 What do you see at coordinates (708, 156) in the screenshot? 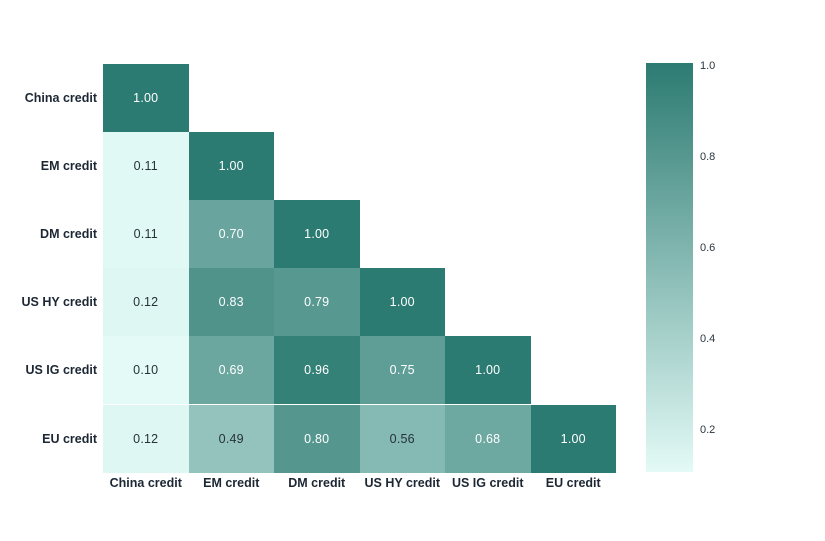
I see `colorbar-tick-label: 0.8` at bounding box center [708, 156].